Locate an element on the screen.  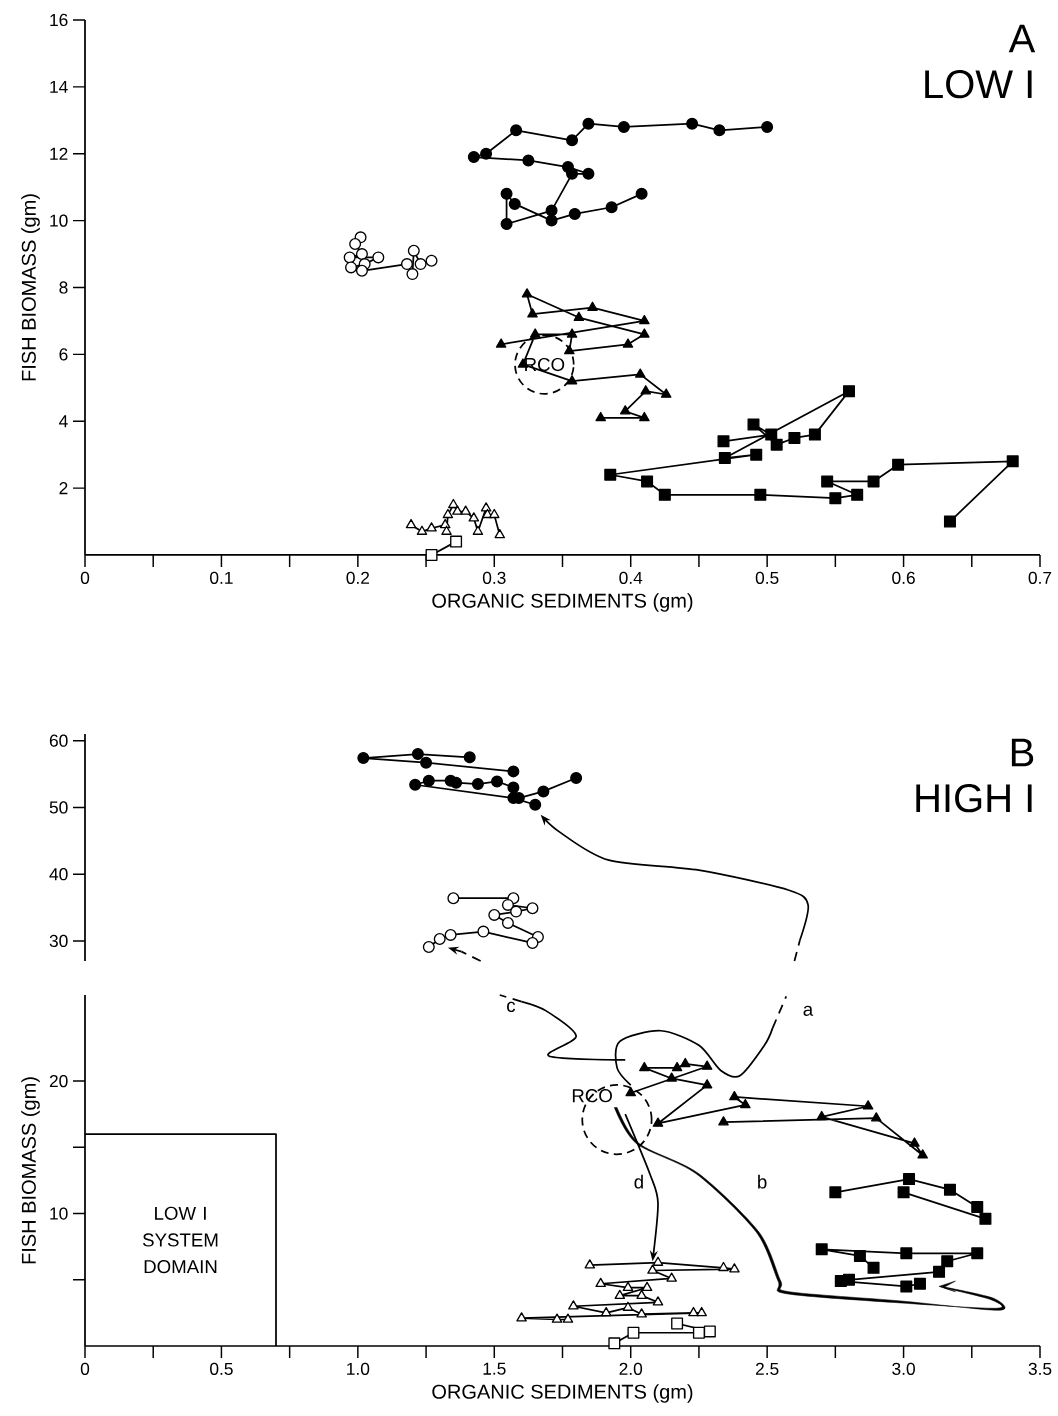
y-tick-label: 4 is located at coordinates (63, 421).